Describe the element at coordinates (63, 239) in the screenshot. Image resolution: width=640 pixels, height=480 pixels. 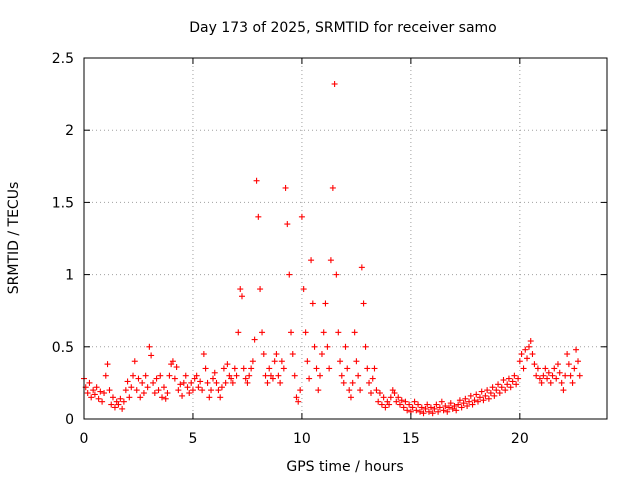
I see `y-tick-labels: 0 0.5 1 1.5 2 2.5` at that location.